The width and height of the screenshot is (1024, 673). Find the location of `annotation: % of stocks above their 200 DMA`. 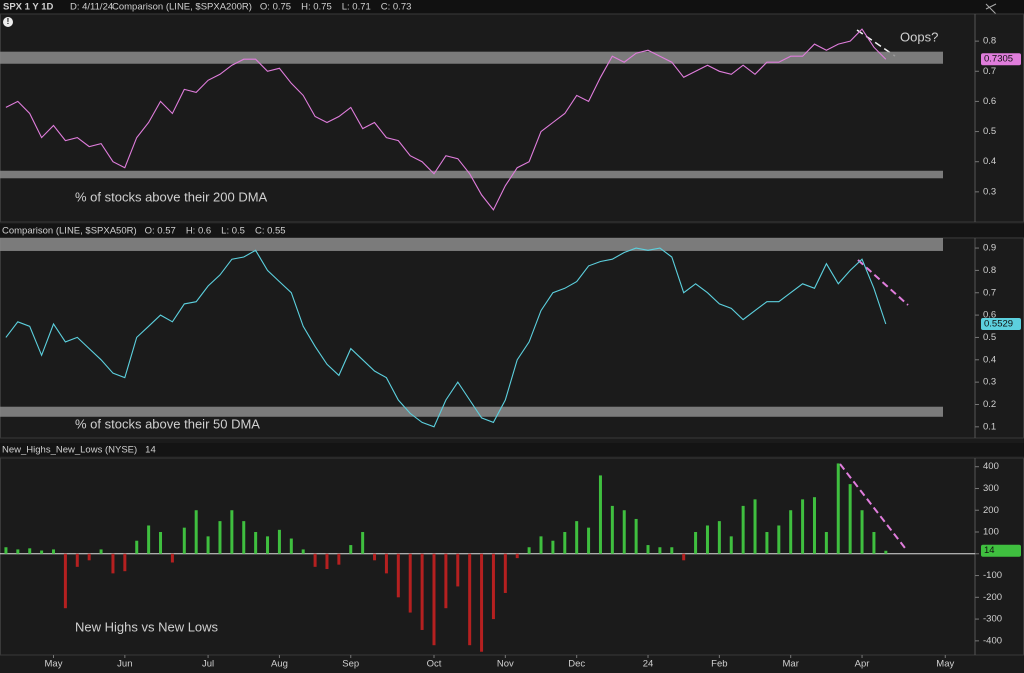

annotation: % of stocks above their 200 DMA is located at coordinates (171, 196).